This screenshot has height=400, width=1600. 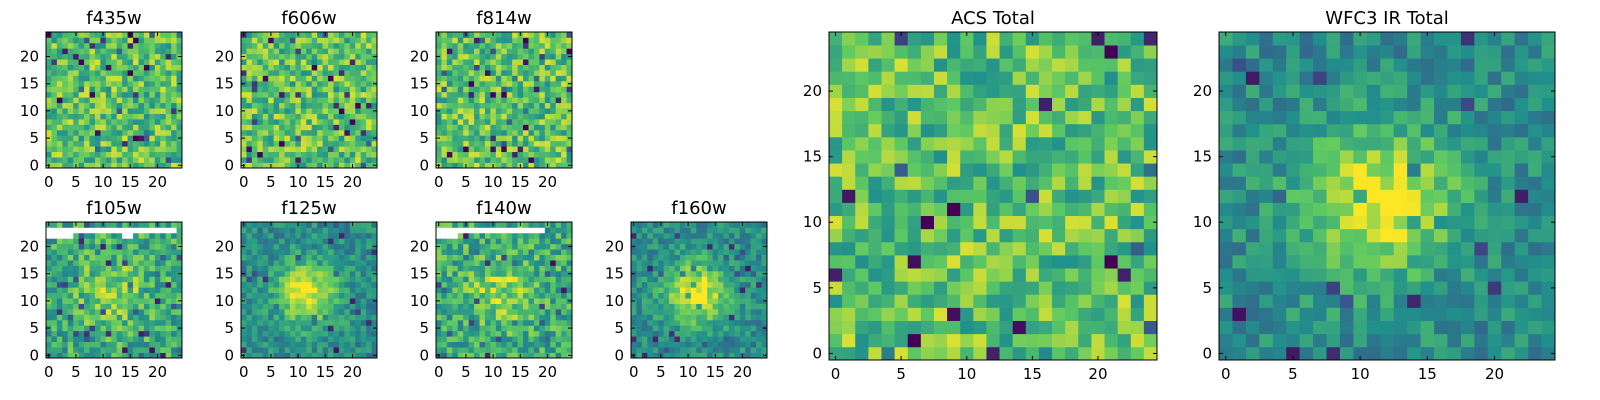 I want to click on x-tick-label: 10, so click(x=103, y=372).